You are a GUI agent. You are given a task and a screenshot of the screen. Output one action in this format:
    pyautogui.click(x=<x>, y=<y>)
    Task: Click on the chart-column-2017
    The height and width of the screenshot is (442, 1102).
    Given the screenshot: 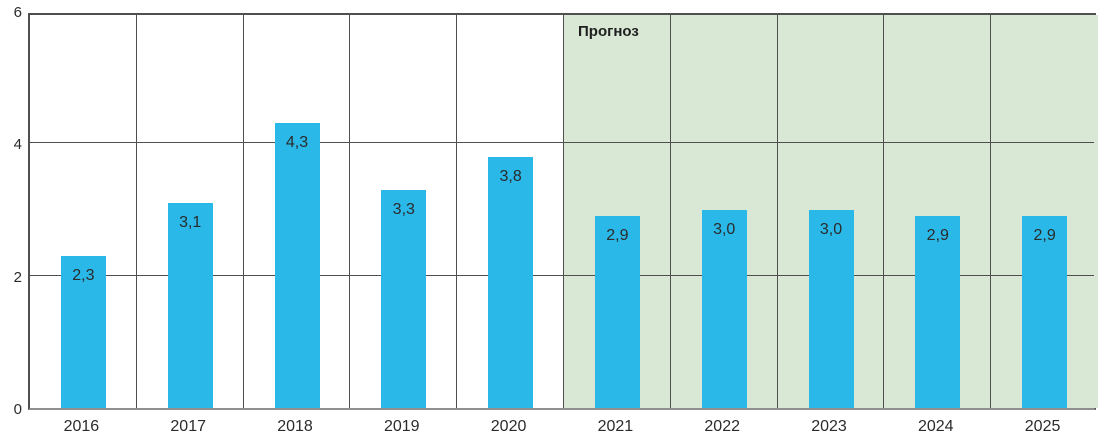 What is the action you would take?
    pyautogui.click(x=190, y=211)
    